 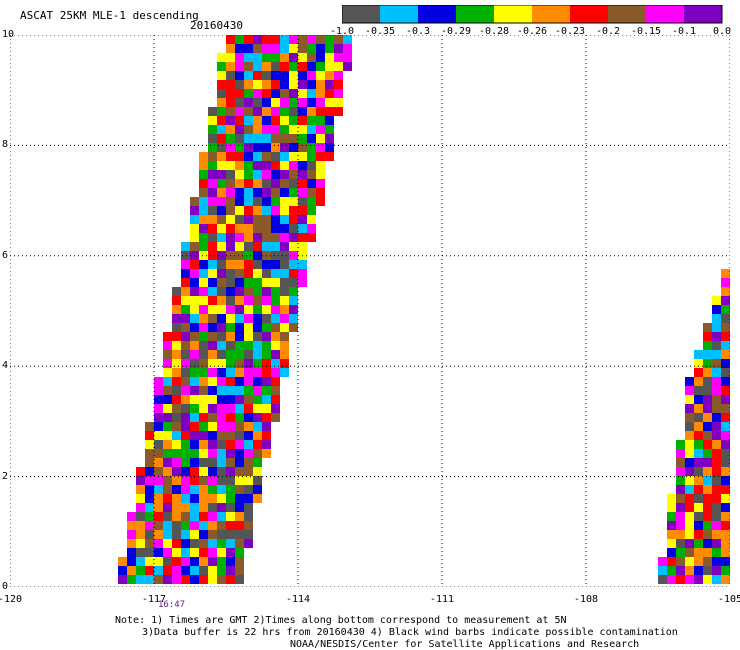 I want to click on colorbar-label: -0.15, so click(x=646, y=31).